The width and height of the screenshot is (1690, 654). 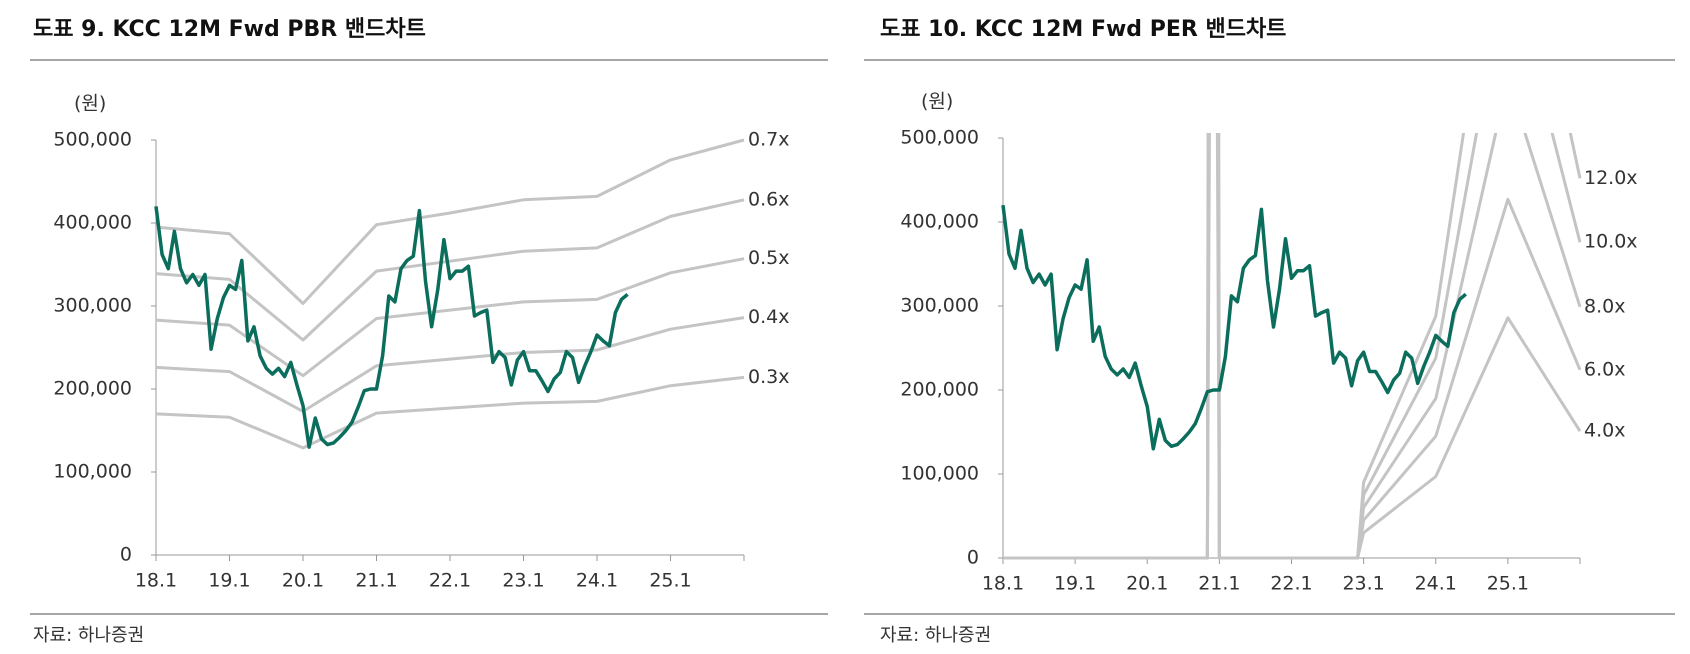 I want to click on band-label: 0.7x, so click(x=768, y=140).